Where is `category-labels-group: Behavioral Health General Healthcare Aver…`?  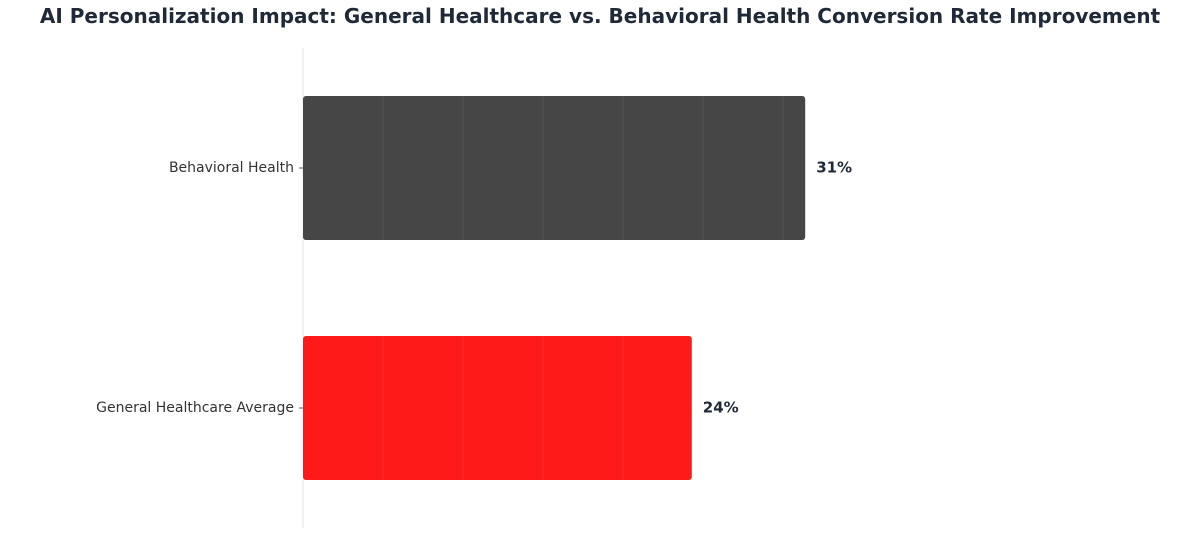
category-labels-group: Behavioral Health General Healthcare Aver… is located at coordinates (199, 288).